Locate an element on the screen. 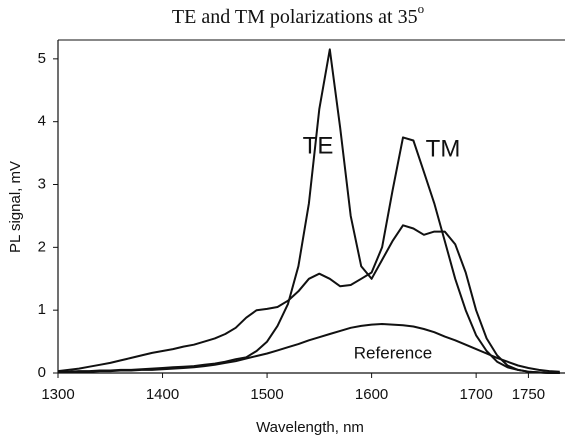 The image size is (567, 444). x-tick-label: 1500 is located at coordinates (266, 394).